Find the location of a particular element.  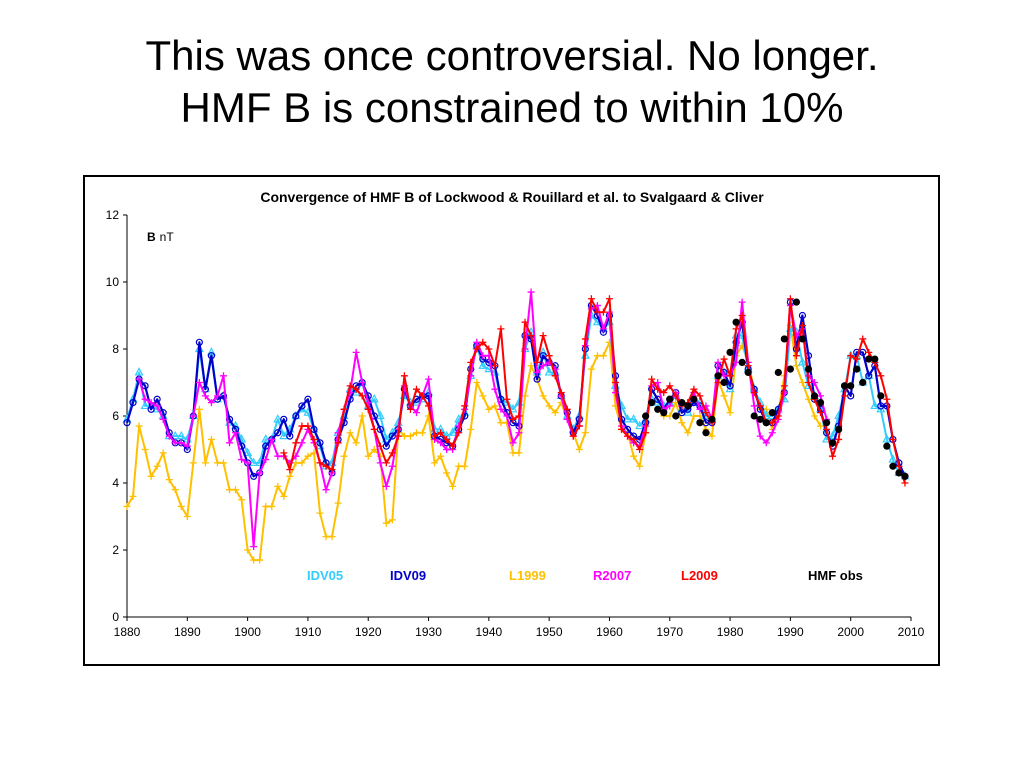

legend-entry-l1999: L1999 is located at coordinates (527, 575).